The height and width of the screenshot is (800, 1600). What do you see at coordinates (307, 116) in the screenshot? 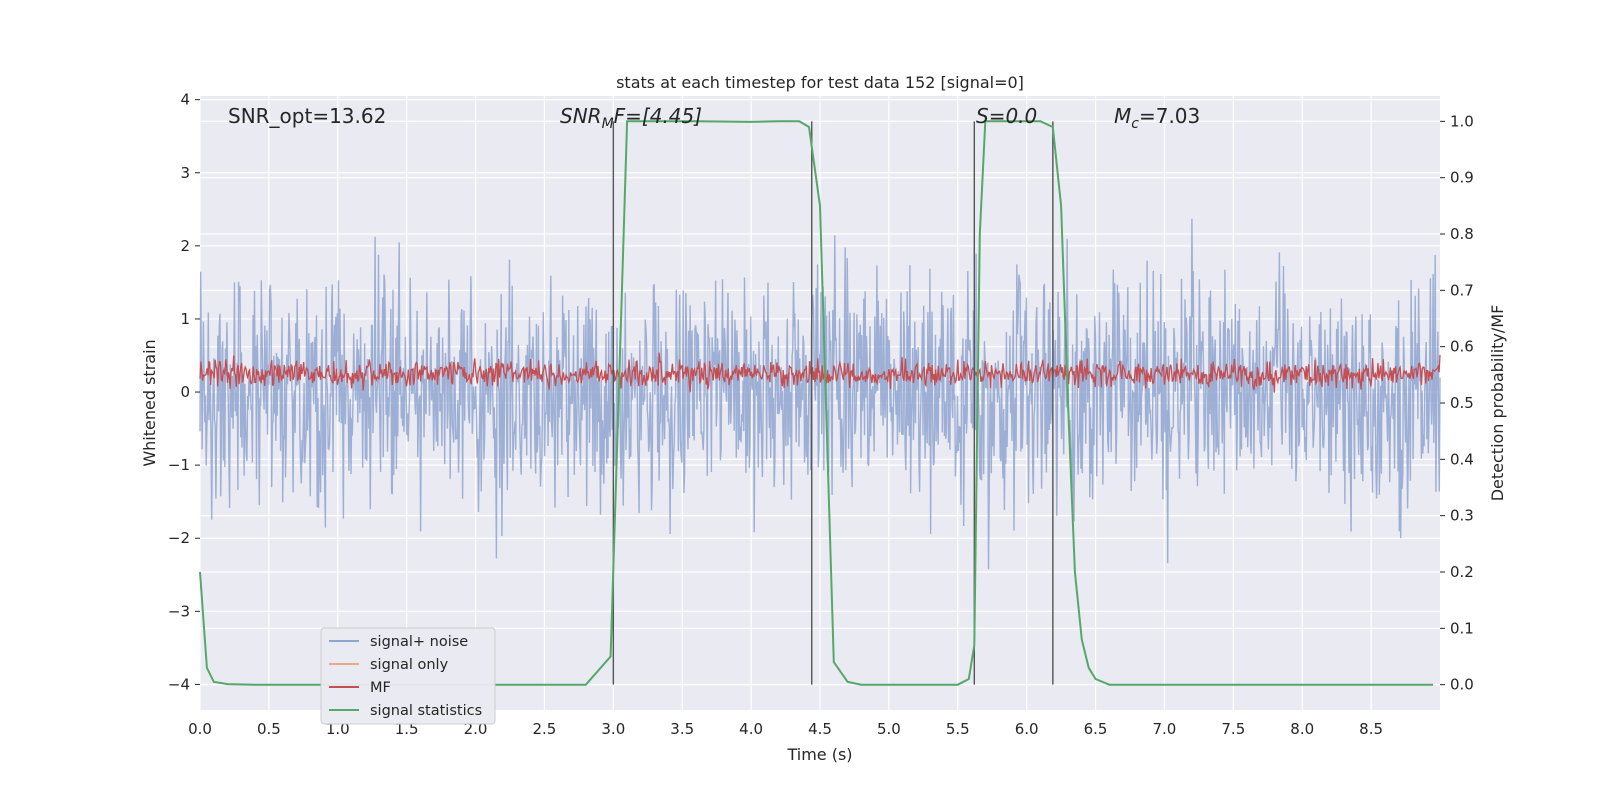
I see `annotation-snr-opt: SNR_opt=13.62` at bounding box center [307, 116].